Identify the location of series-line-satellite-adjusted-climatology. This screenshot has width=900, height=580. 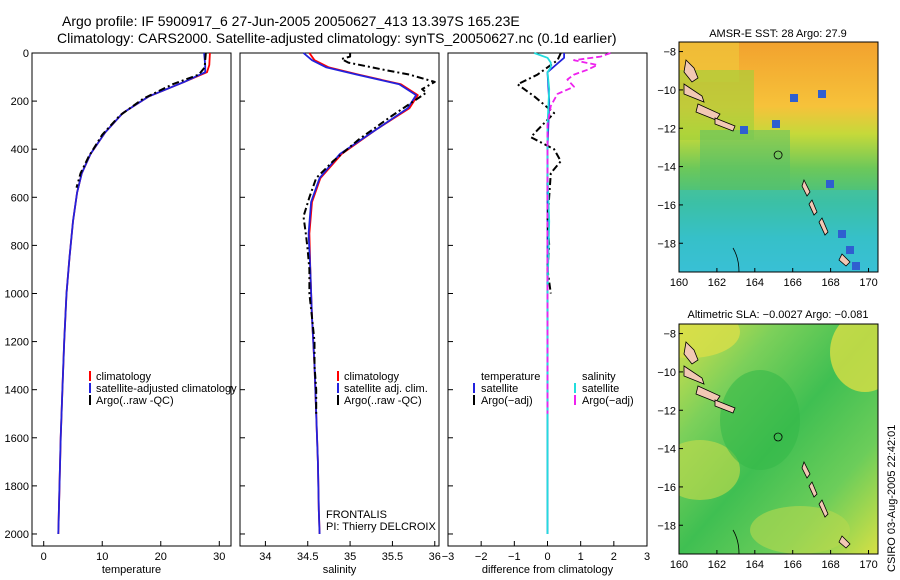
(132, 293).